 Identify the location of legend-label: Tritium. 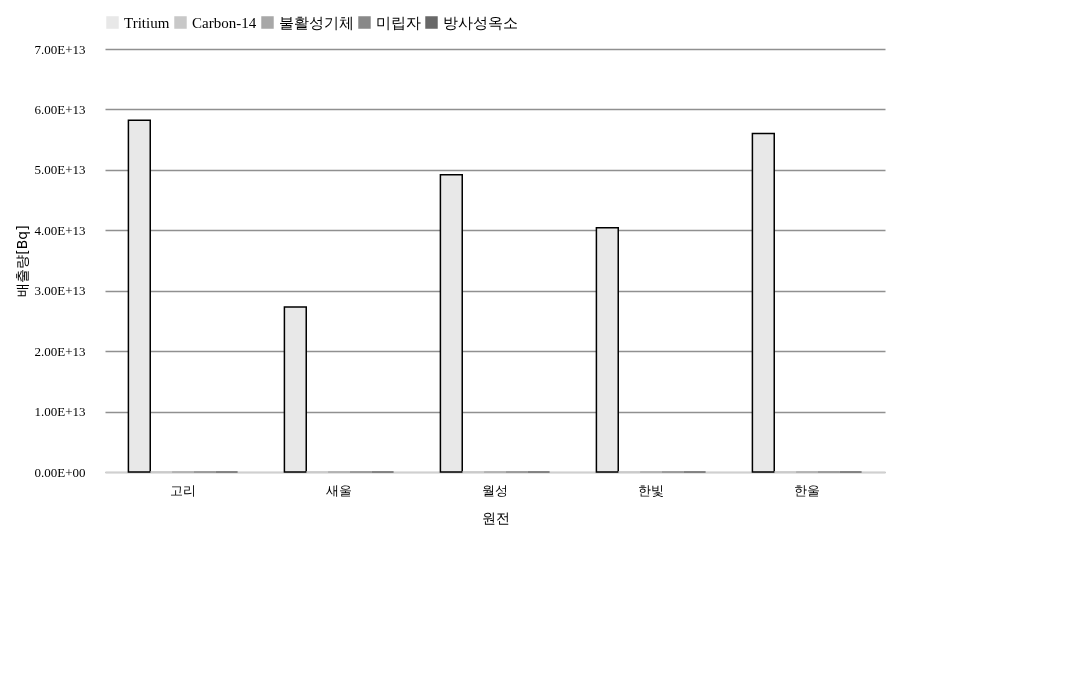
(147, 22).